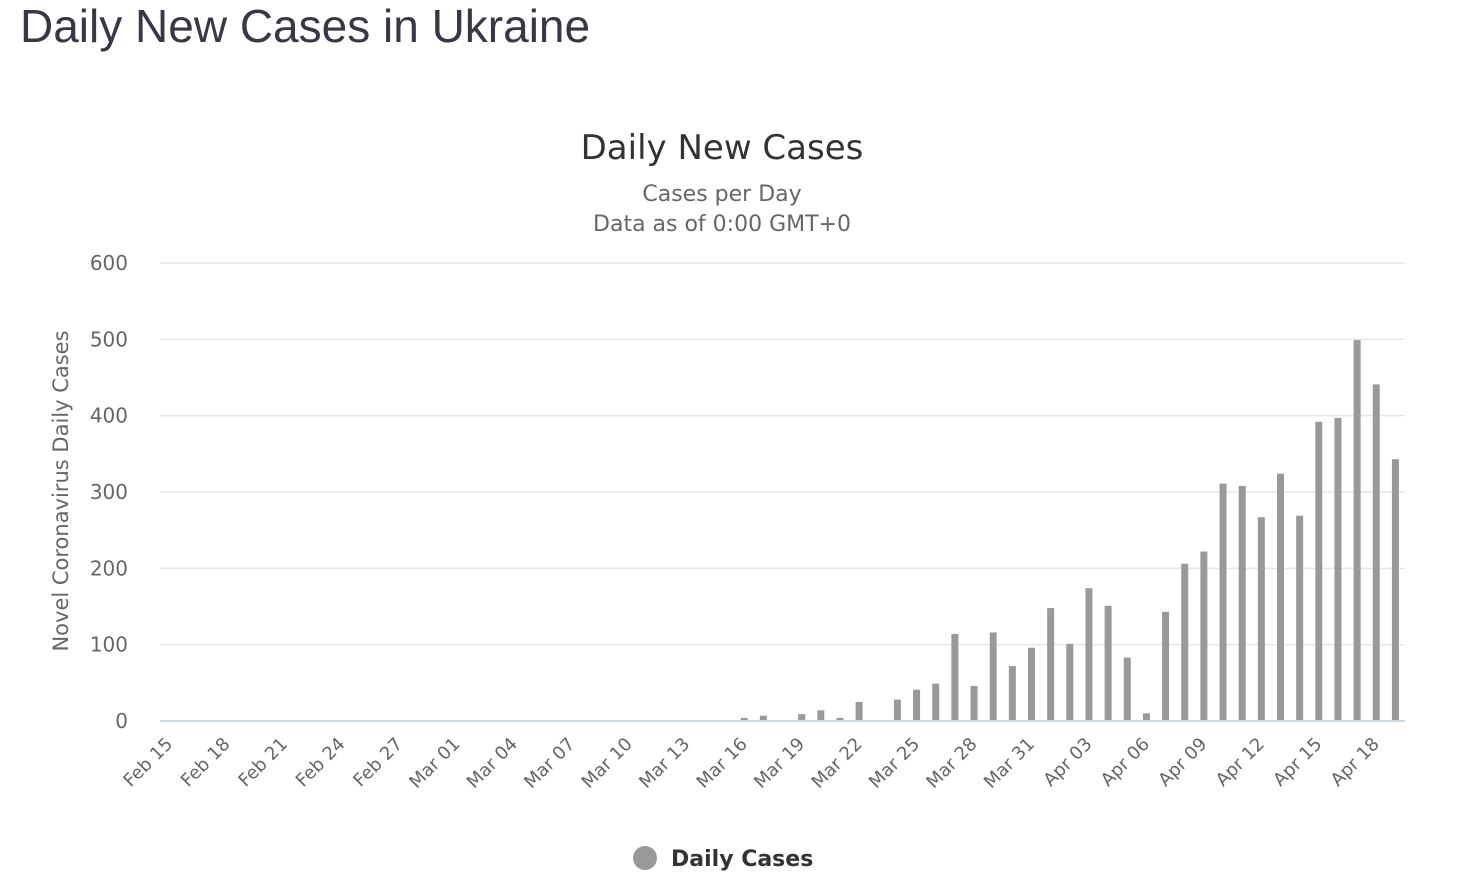 The height and width of the screenshot is (886, 1460). What do you see at coordinates (722, 224) in the screenshot?
I see `chart-subtitle-data-as-of: Data as of 0:00 GMT+0` at bounding box center [722, 224].